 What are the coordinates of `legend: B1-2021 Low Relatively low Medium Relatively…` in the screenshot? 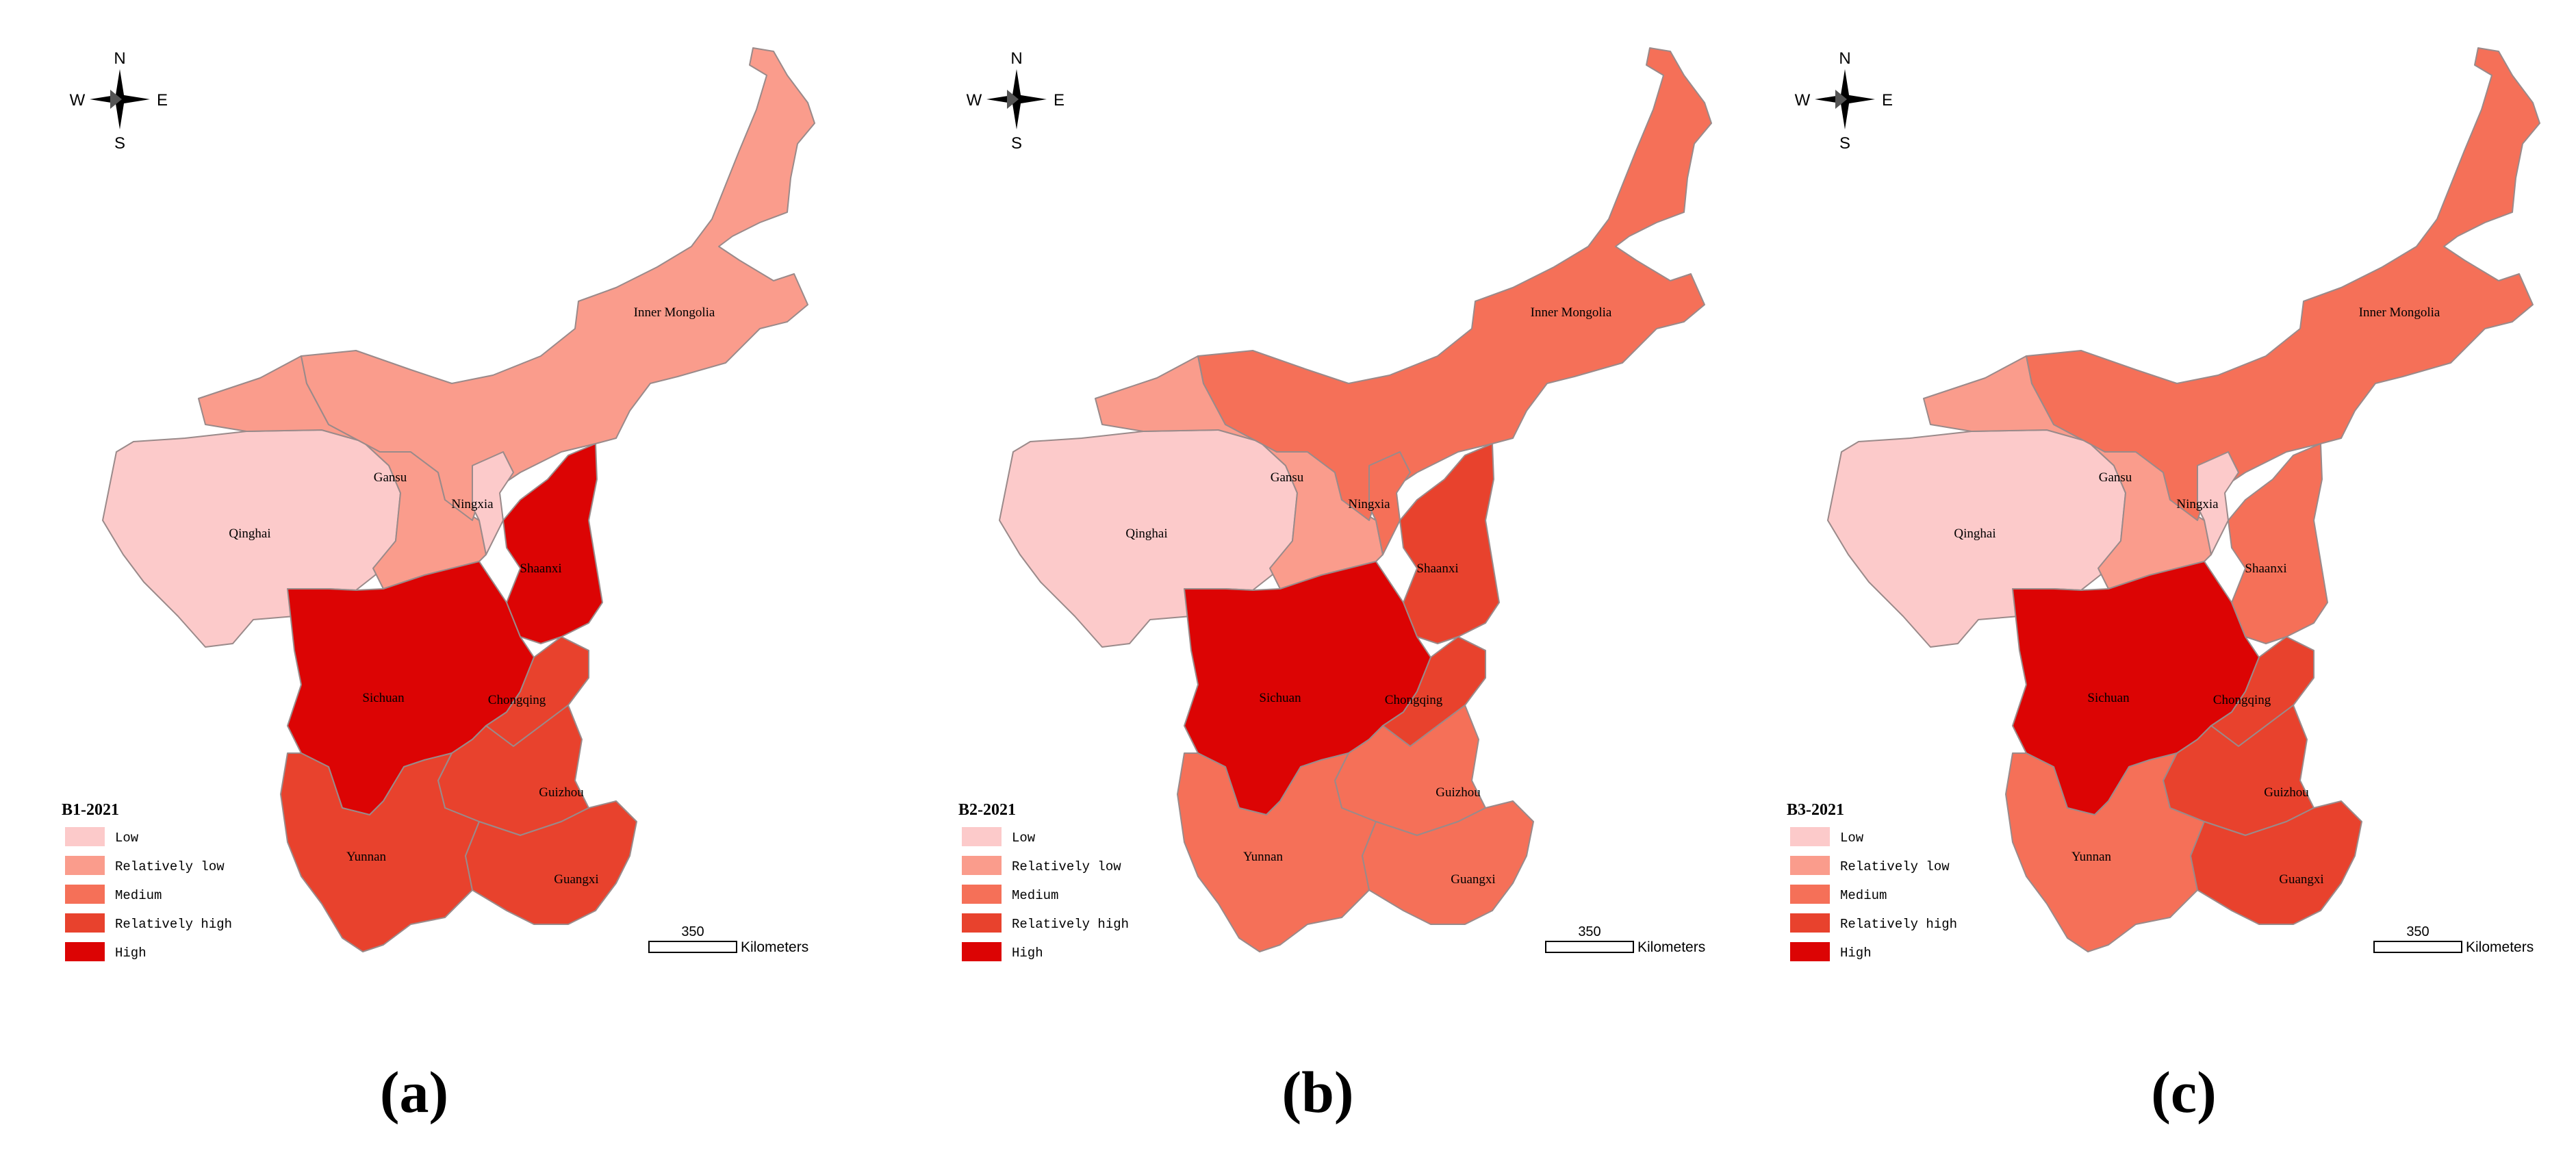 It's located at (147, 881).